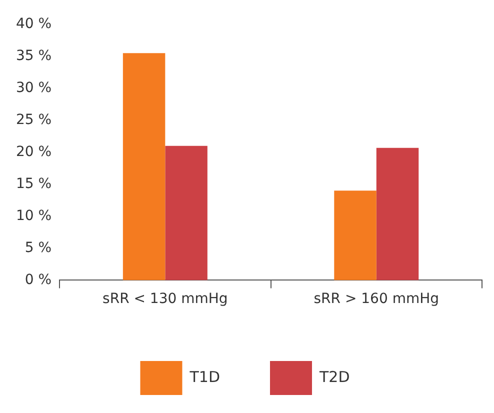  What do you see at coordinates (38, 280) in the screenshot?
I see `y-tick-label: 0 %` at bounding box center [38, 280].